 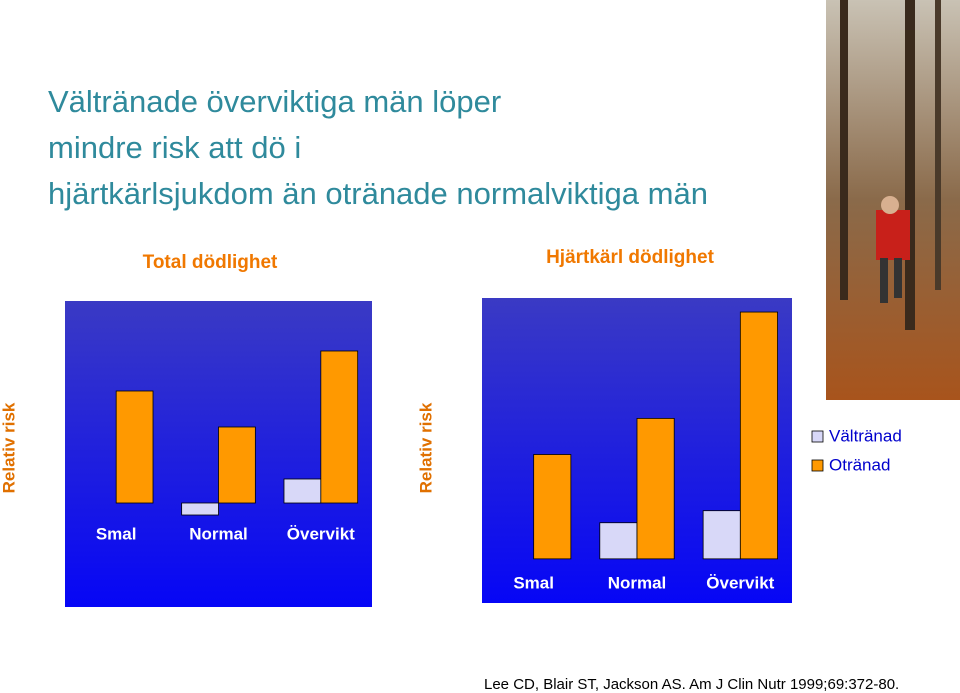 What do you see at coordinates (859, 464) in the screenshot?
I see `legend-label: Otränad` at bounding box center [859, 464].